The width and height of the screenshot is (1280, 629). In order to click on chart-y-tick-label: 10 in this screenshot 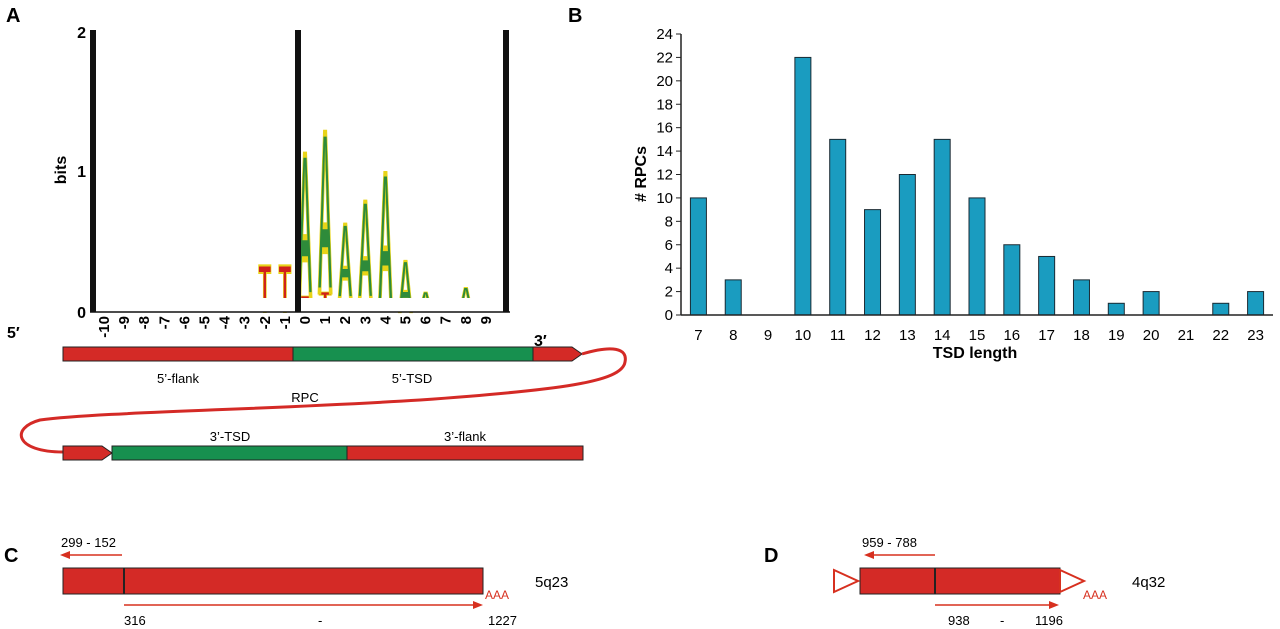, I will do `click(664, 198)`.